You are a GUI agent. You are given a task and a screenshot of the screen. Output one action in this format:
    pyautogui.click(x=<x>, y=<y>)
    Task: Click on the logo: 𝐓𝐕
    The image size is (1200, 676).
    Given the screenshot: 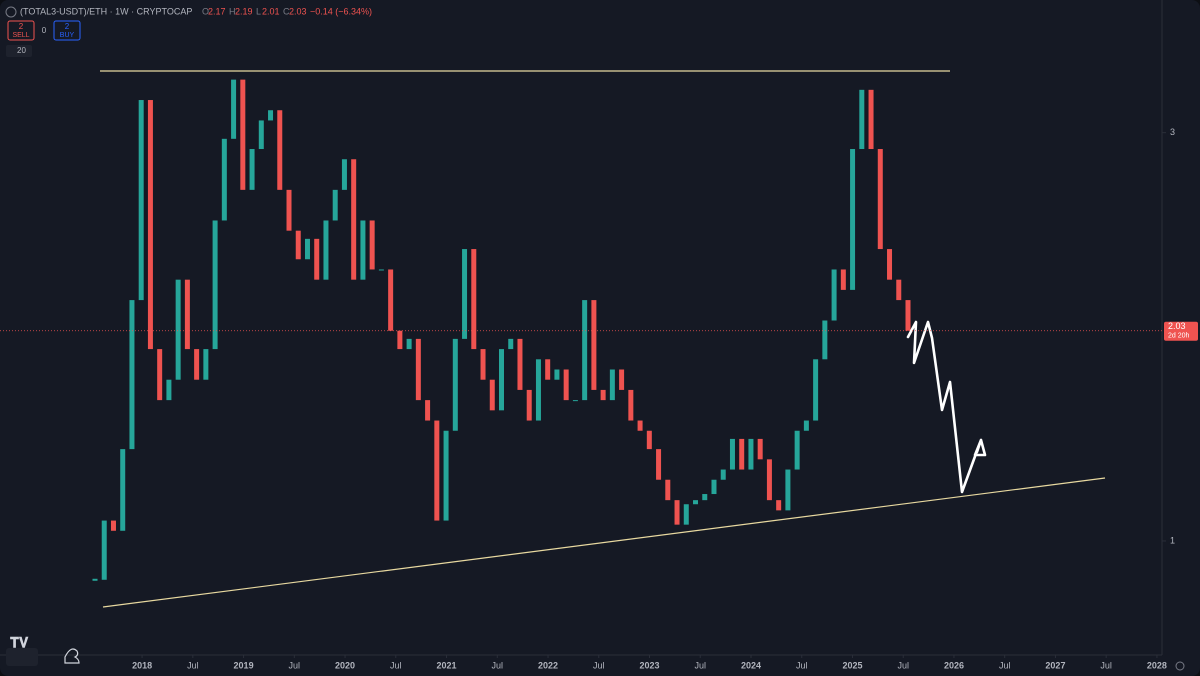 What is the action you would take?
    pyautogui.click(x=19, y=643)
    